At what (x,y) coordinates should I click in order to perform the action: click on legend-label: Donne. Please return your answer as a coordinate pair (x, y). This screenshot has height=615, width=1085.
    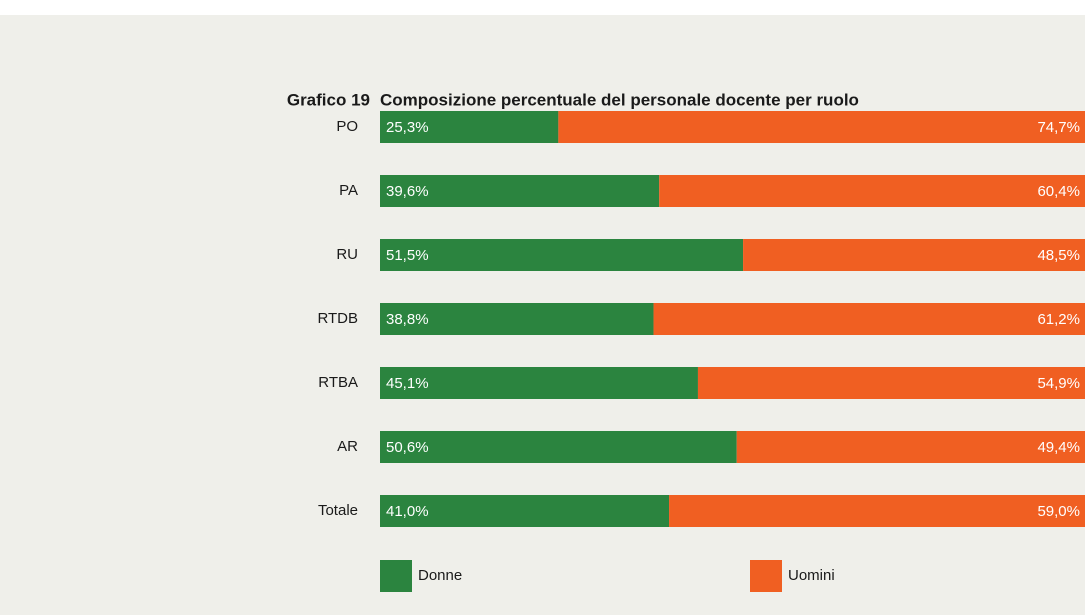
    Looking at the image, I should click on (440, 575).